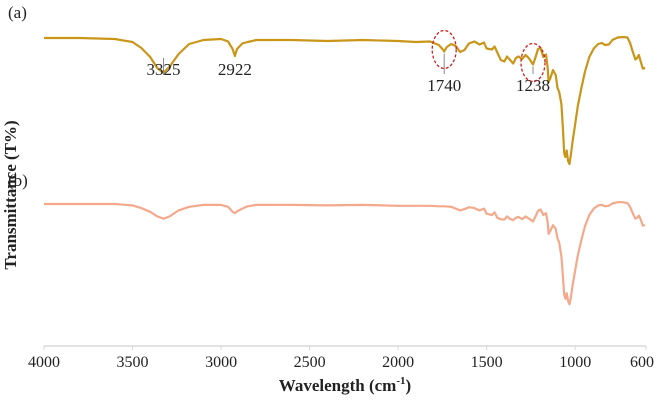  What do you see at coordinates (642, 362) in the screenshot?
I see `x-tick-label-600: 600` at bounding box center [642, 362].